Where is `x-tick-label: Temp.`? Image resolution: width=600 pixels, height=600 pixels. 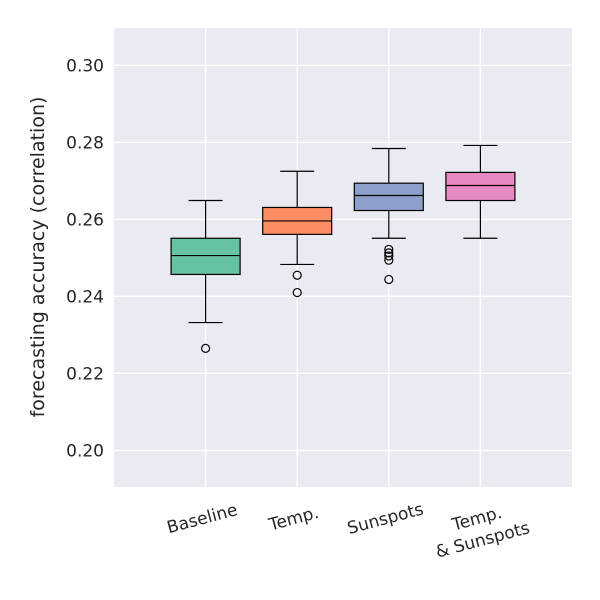 x-tick-label: Temp. is located at coordinates (293, 519).